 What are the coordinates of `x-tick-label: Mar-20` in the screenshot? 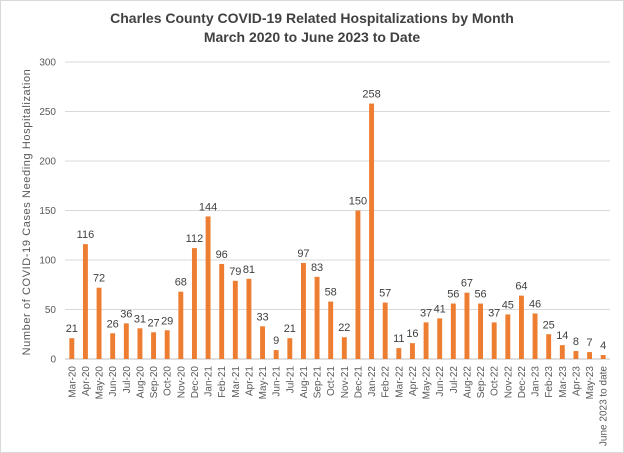 It's located at (72, 382).